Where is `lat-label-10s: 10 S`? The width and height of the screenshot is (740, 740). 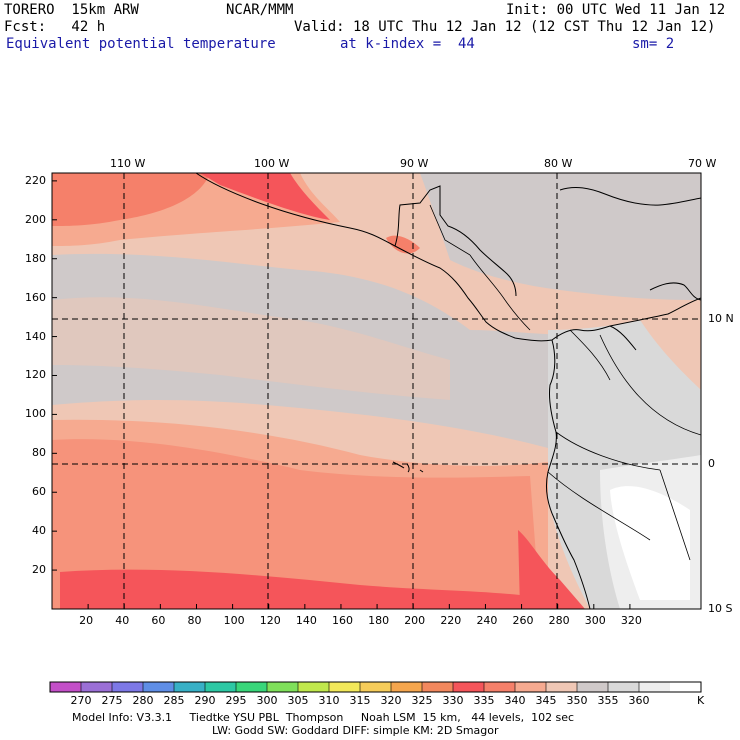
lat-label-10s: 10 S is located at coordinates (720, 608).